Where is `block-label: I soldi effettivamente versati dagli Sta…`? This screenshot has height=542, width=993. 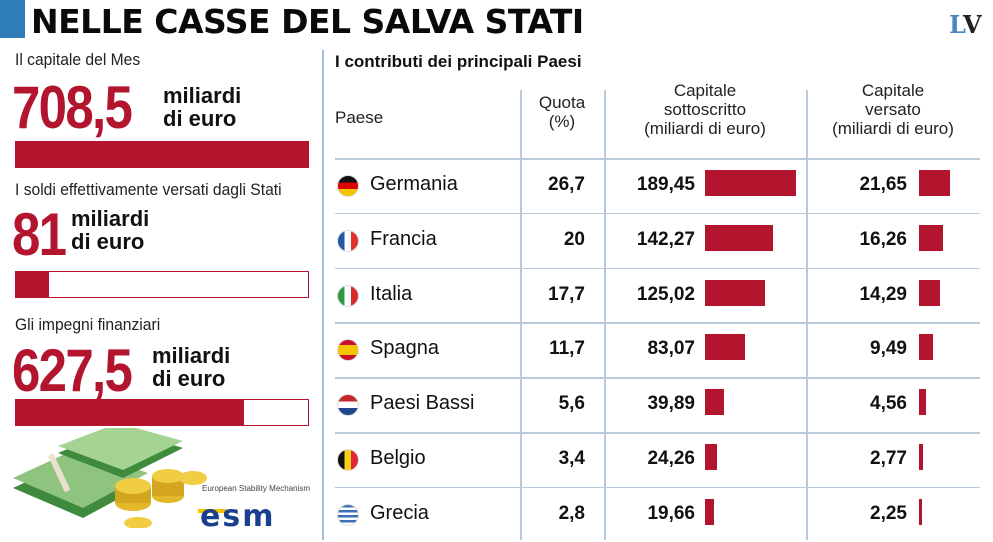 block-label: I soldi effettivamente versati dagli Sta… is located at coordinates (148, 189).